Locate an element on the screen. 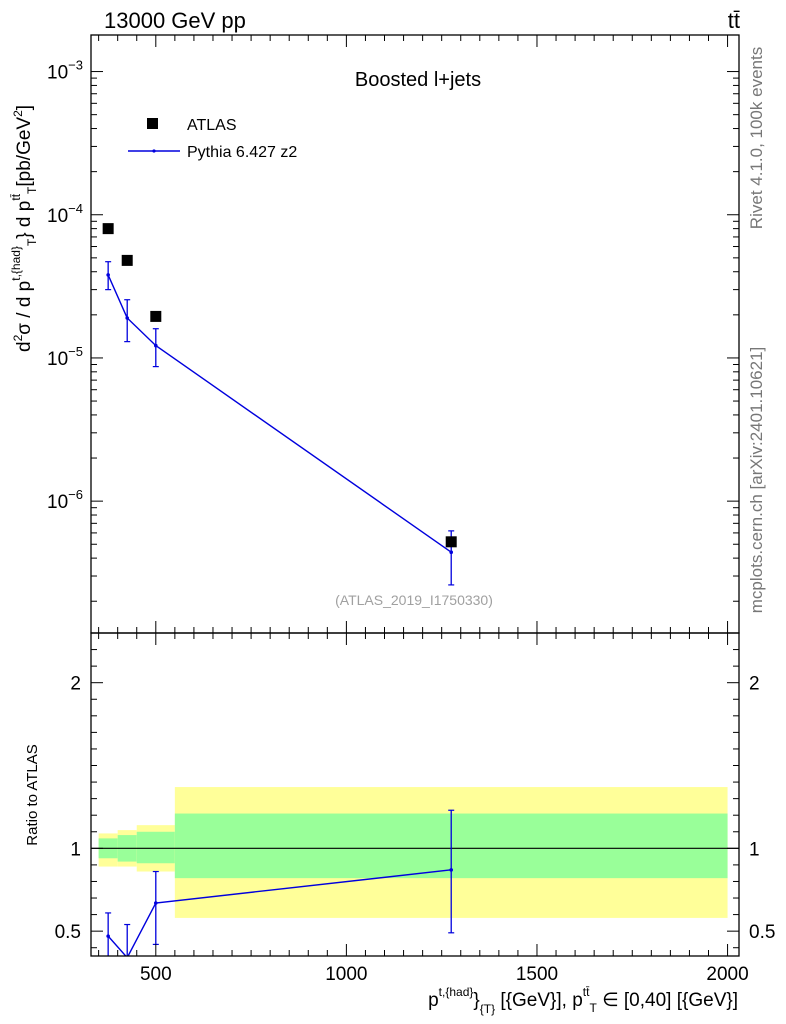 Image resolution: width=786 pixels, height=1024 pixels. x-tick-label: 1000 is located at coordinates (346, 974).